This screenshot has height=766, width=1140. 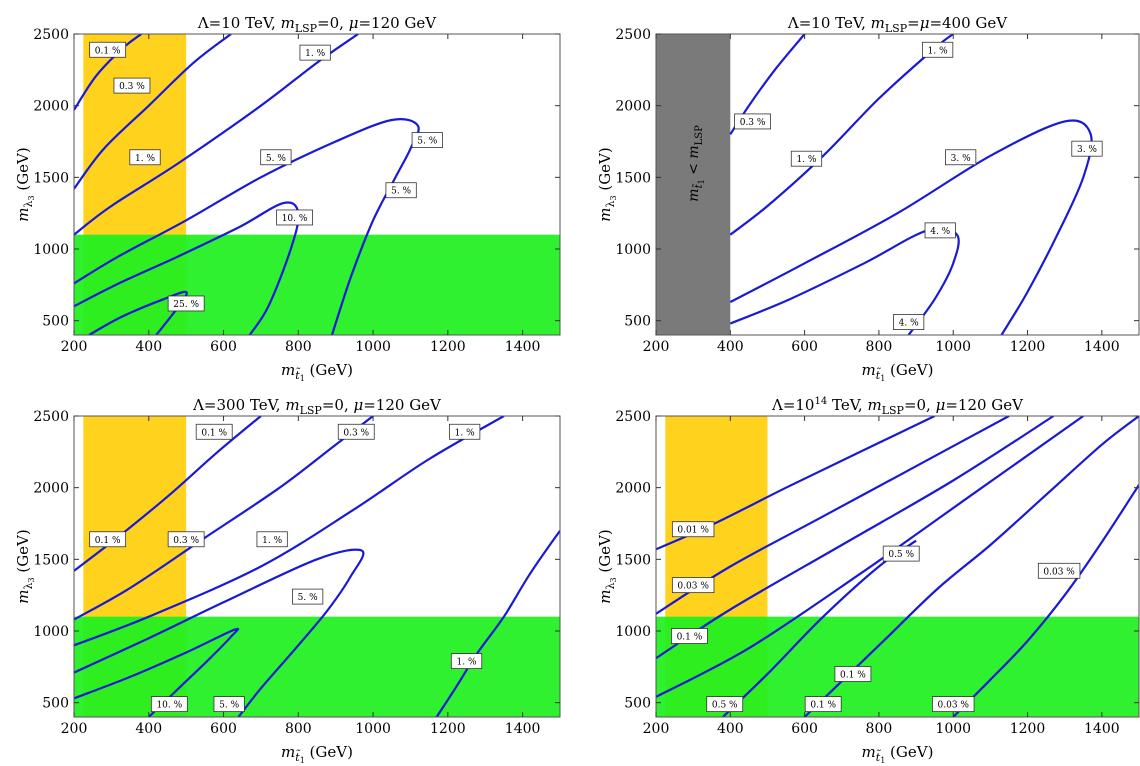 I want to click on panel-4-contour-label-9: 0.03 %, so click(x=953, y=704).